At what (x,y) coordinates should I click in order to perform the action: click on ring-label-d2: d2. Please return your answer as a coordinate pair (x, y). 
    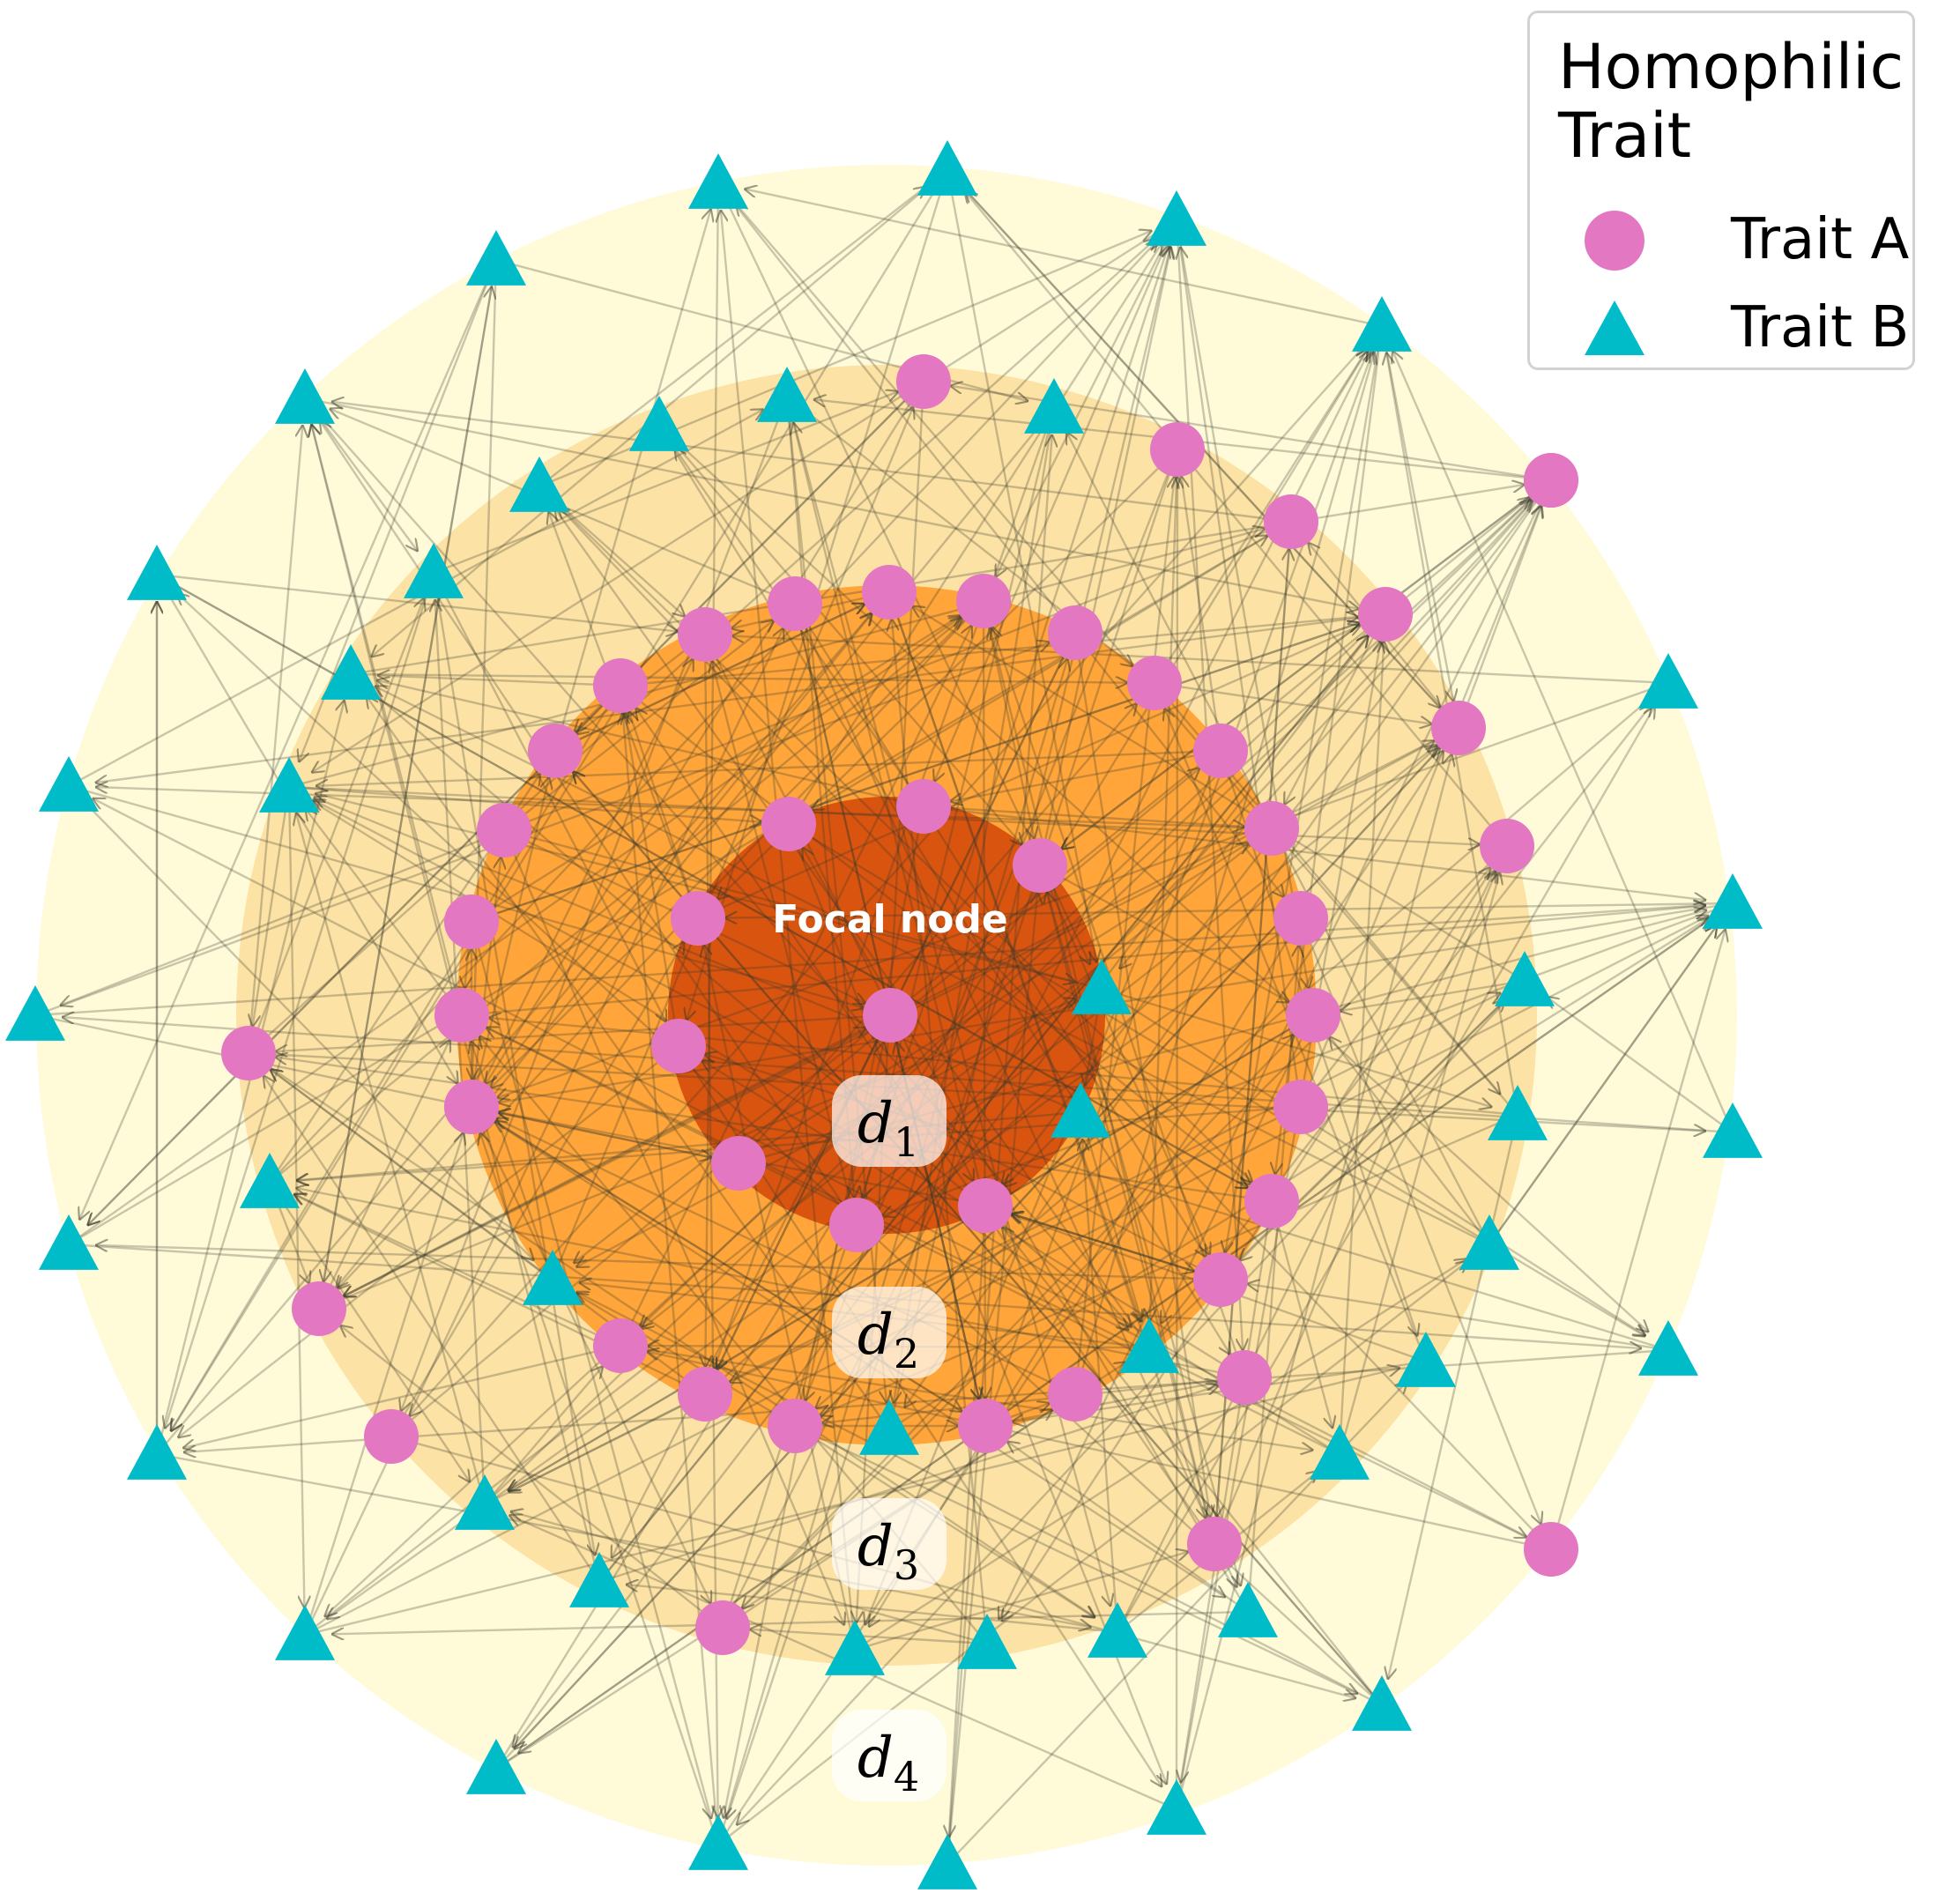
    Looking at the image, I should click on (889, 1332).